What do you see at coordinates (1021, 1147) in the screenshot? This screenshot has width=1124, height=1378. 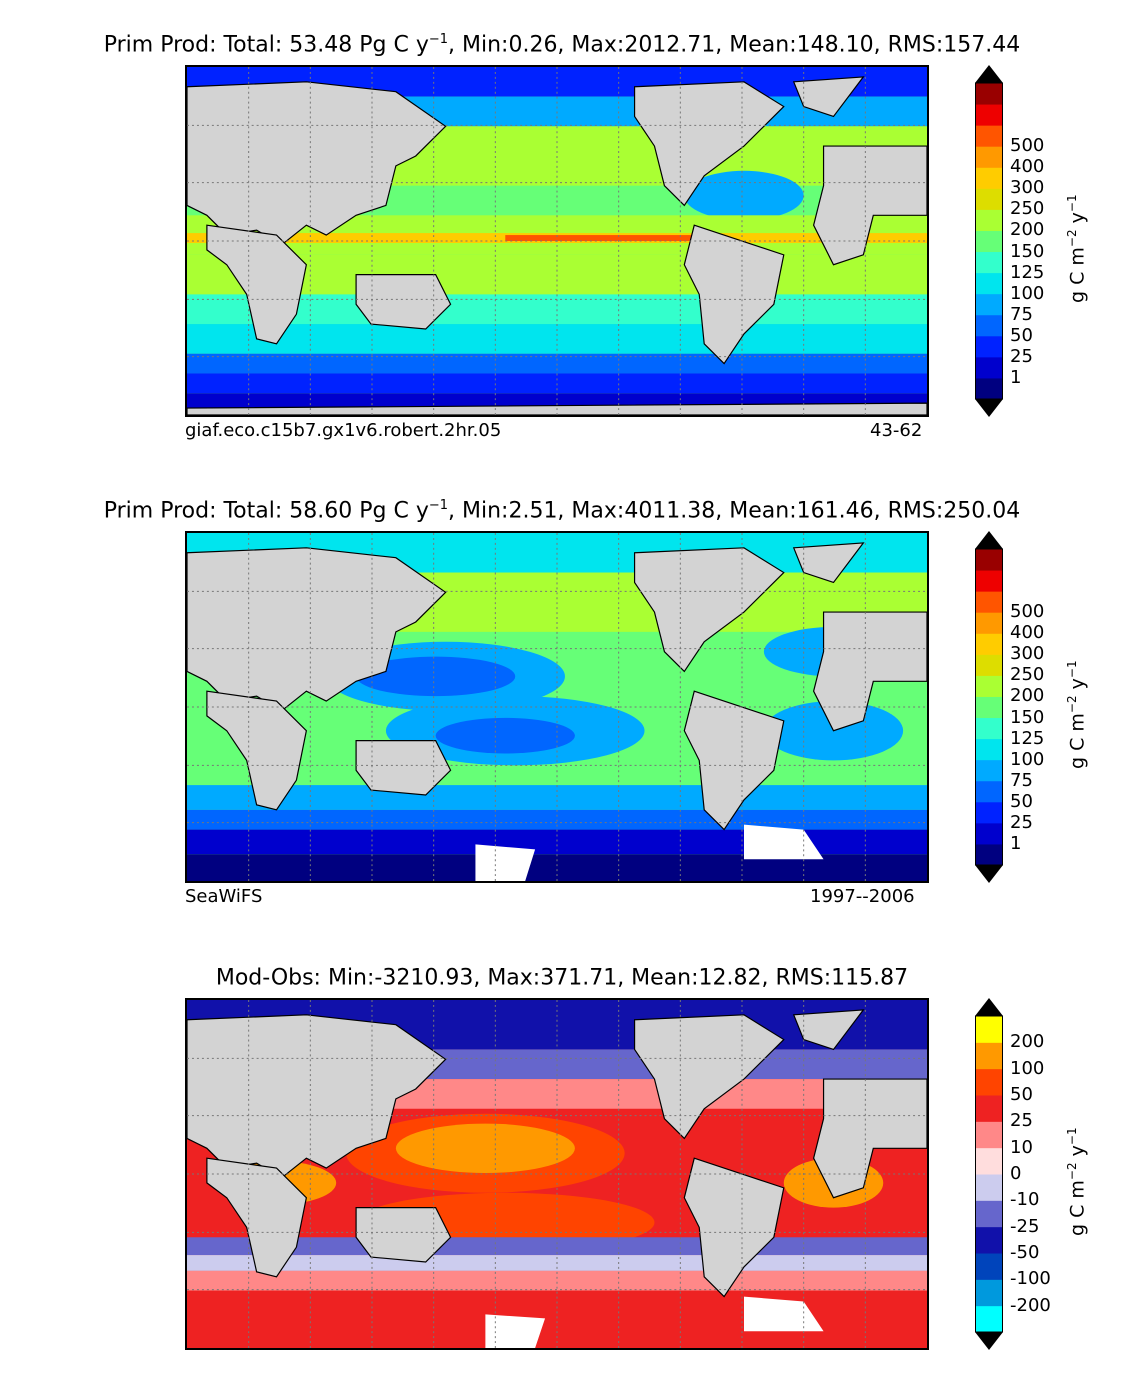 I see `colorbar-tick-label: 10` at bounding box center [1021, 1147].